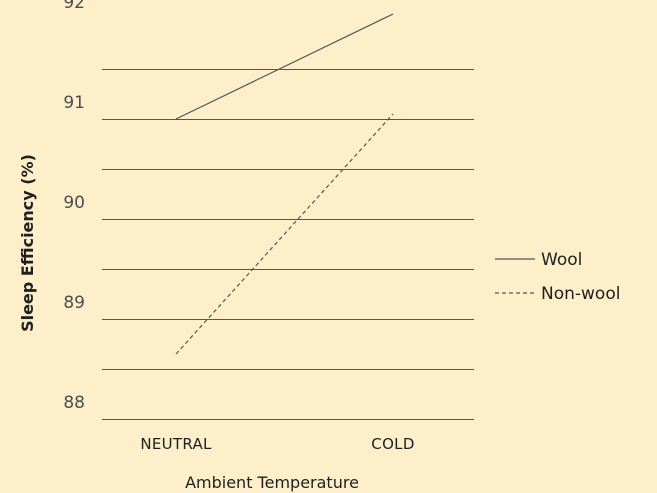 This screenshot has height=493, width=657. I want to click on legend: Wool Non-wool, so click(557, 277).